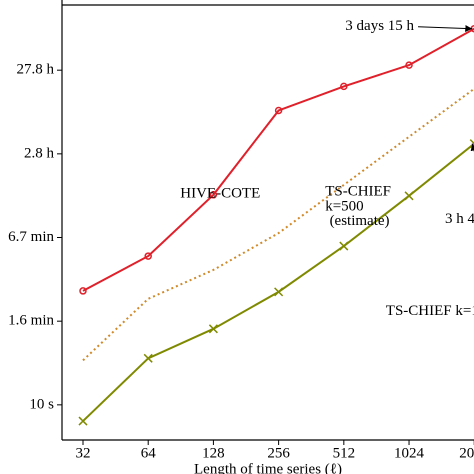  Describe the element at coordinates (220, 194) in the screenshot. I see `annotation: HIVE-COTE` at that location.